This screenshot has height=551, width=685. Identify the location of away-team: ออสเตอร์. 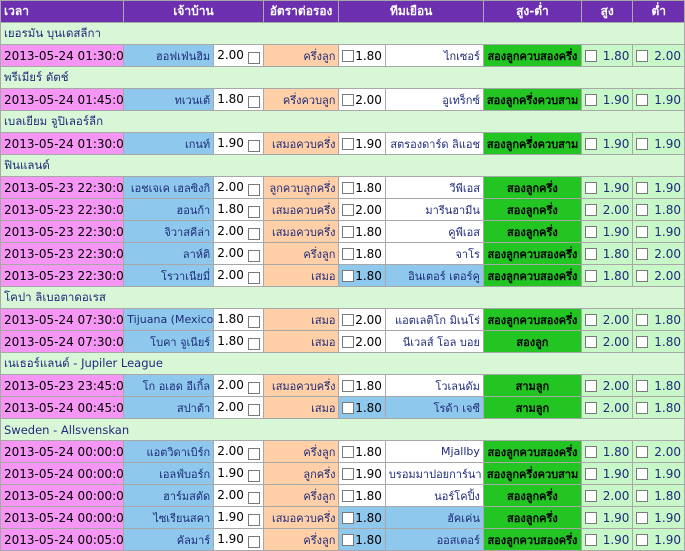
(434, 539).